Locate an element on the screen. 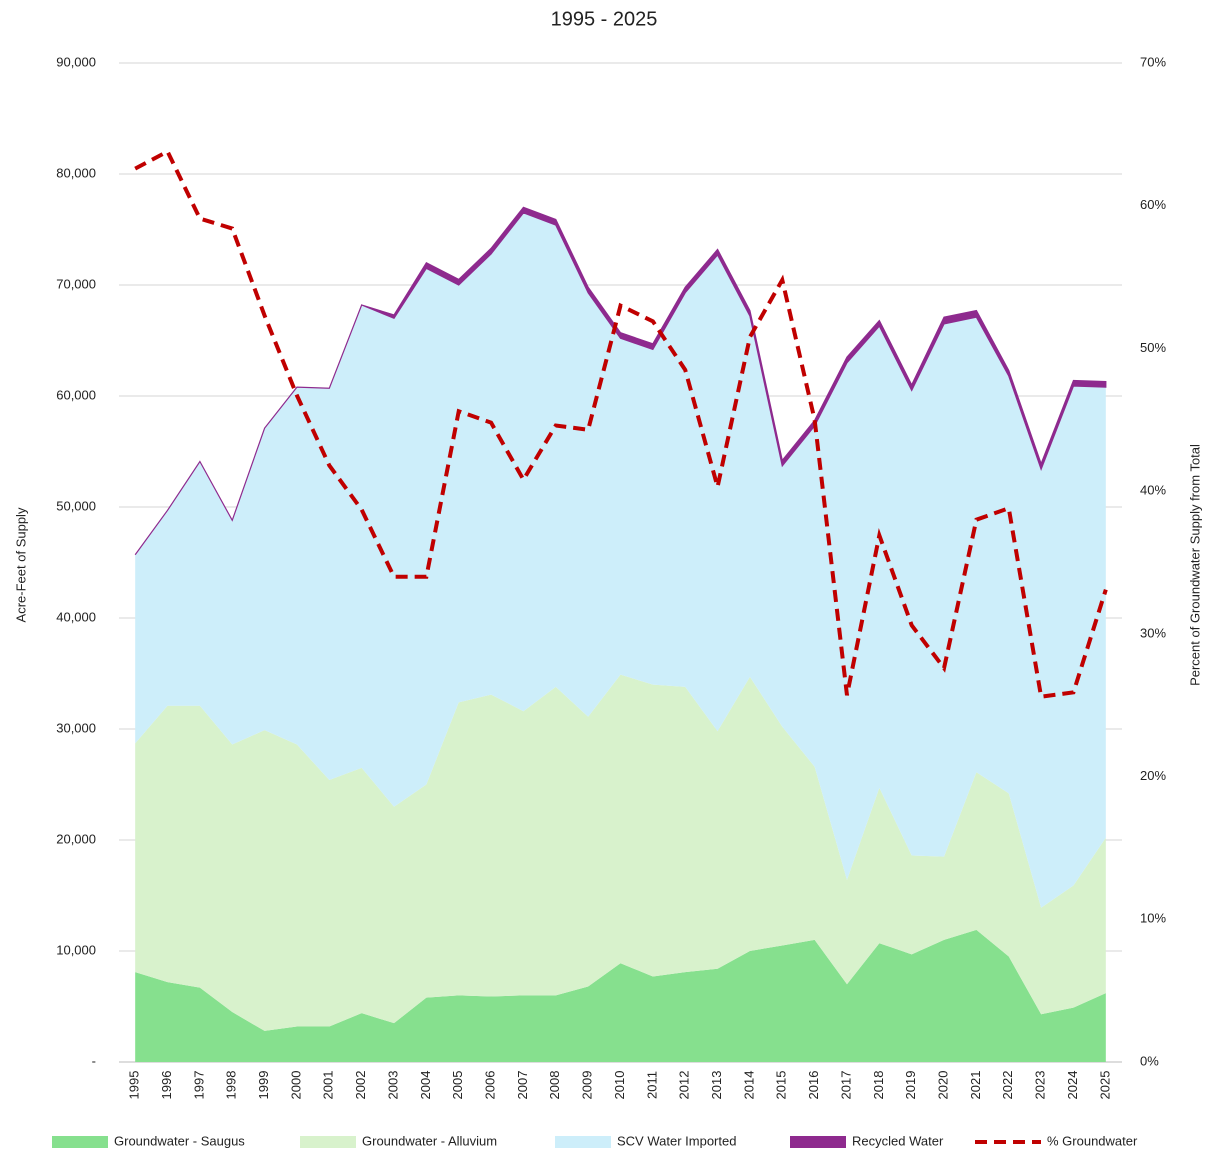 The height and width of the screenshot is (1154, 1208). x-tick-label: 1998 is located at coordinates (231, 1085).